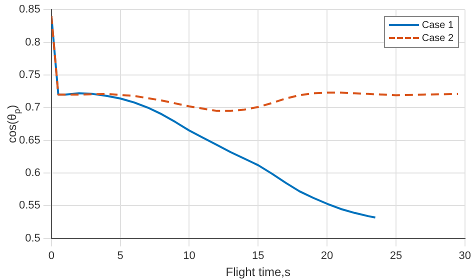 This screenshot has height=280, width=474. What do you see at coordinates (51, 256) in the screenshot?
I see `x-tick-label: 0` at bounding box center [51, 256].